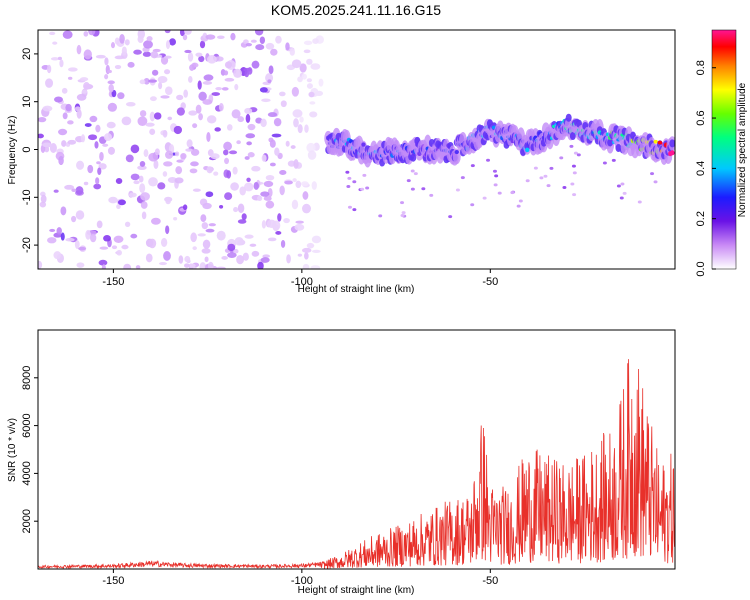 The image size is (750, 600). What do you see at coordinates (302, 581) in the screenshot?
I see `snr-x-tick-label: -100` at bounding box center [302, 581].